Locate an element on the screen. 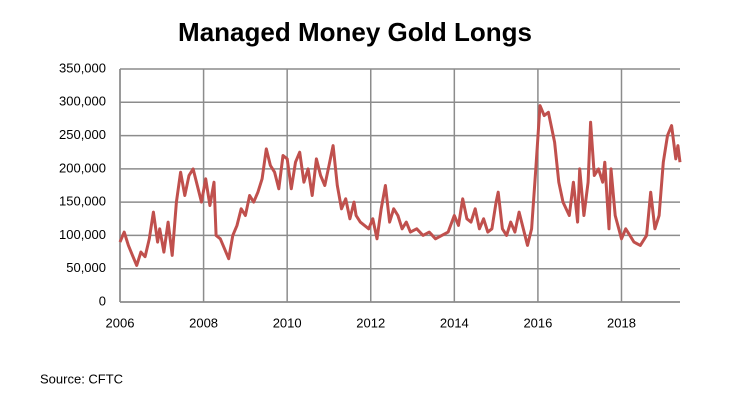  source-note: Source: CFTC is located at coordinates (81, 378).